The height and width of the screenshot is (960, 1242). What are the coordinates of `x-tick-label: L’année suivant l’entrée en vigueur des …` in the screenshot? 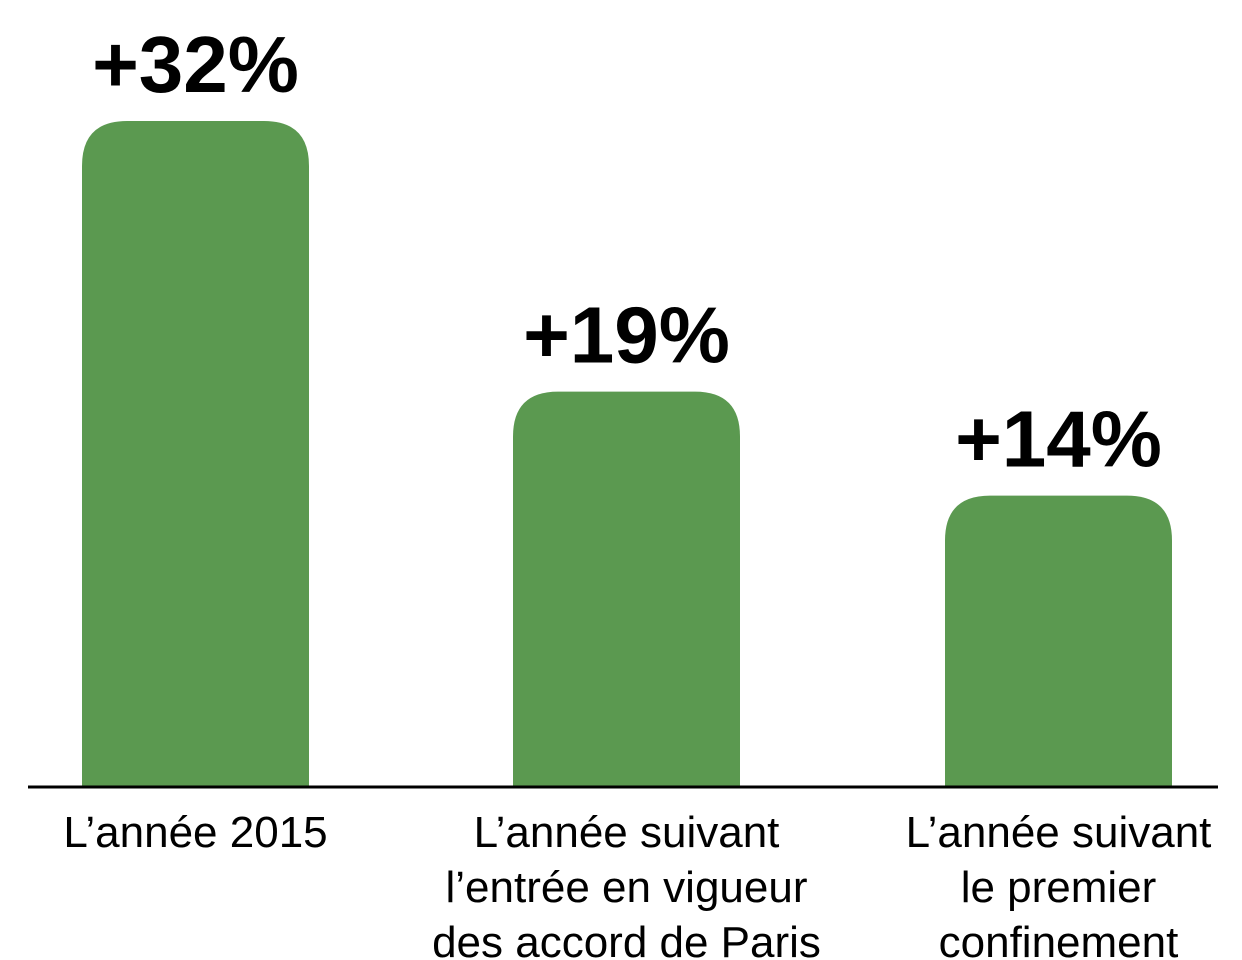 It's located at (626, 884).